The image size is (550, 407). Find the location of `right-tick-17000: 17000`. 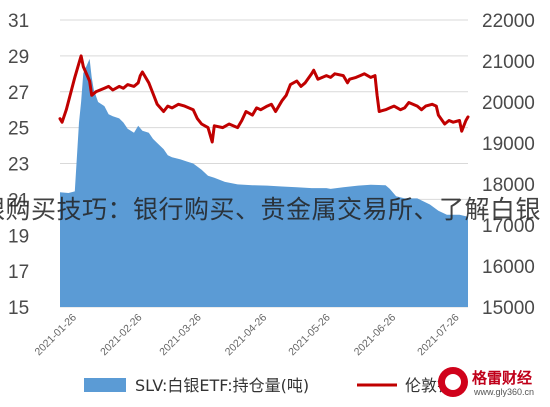

right-tick-17000: 17000 is located at coordinates (508, 226).